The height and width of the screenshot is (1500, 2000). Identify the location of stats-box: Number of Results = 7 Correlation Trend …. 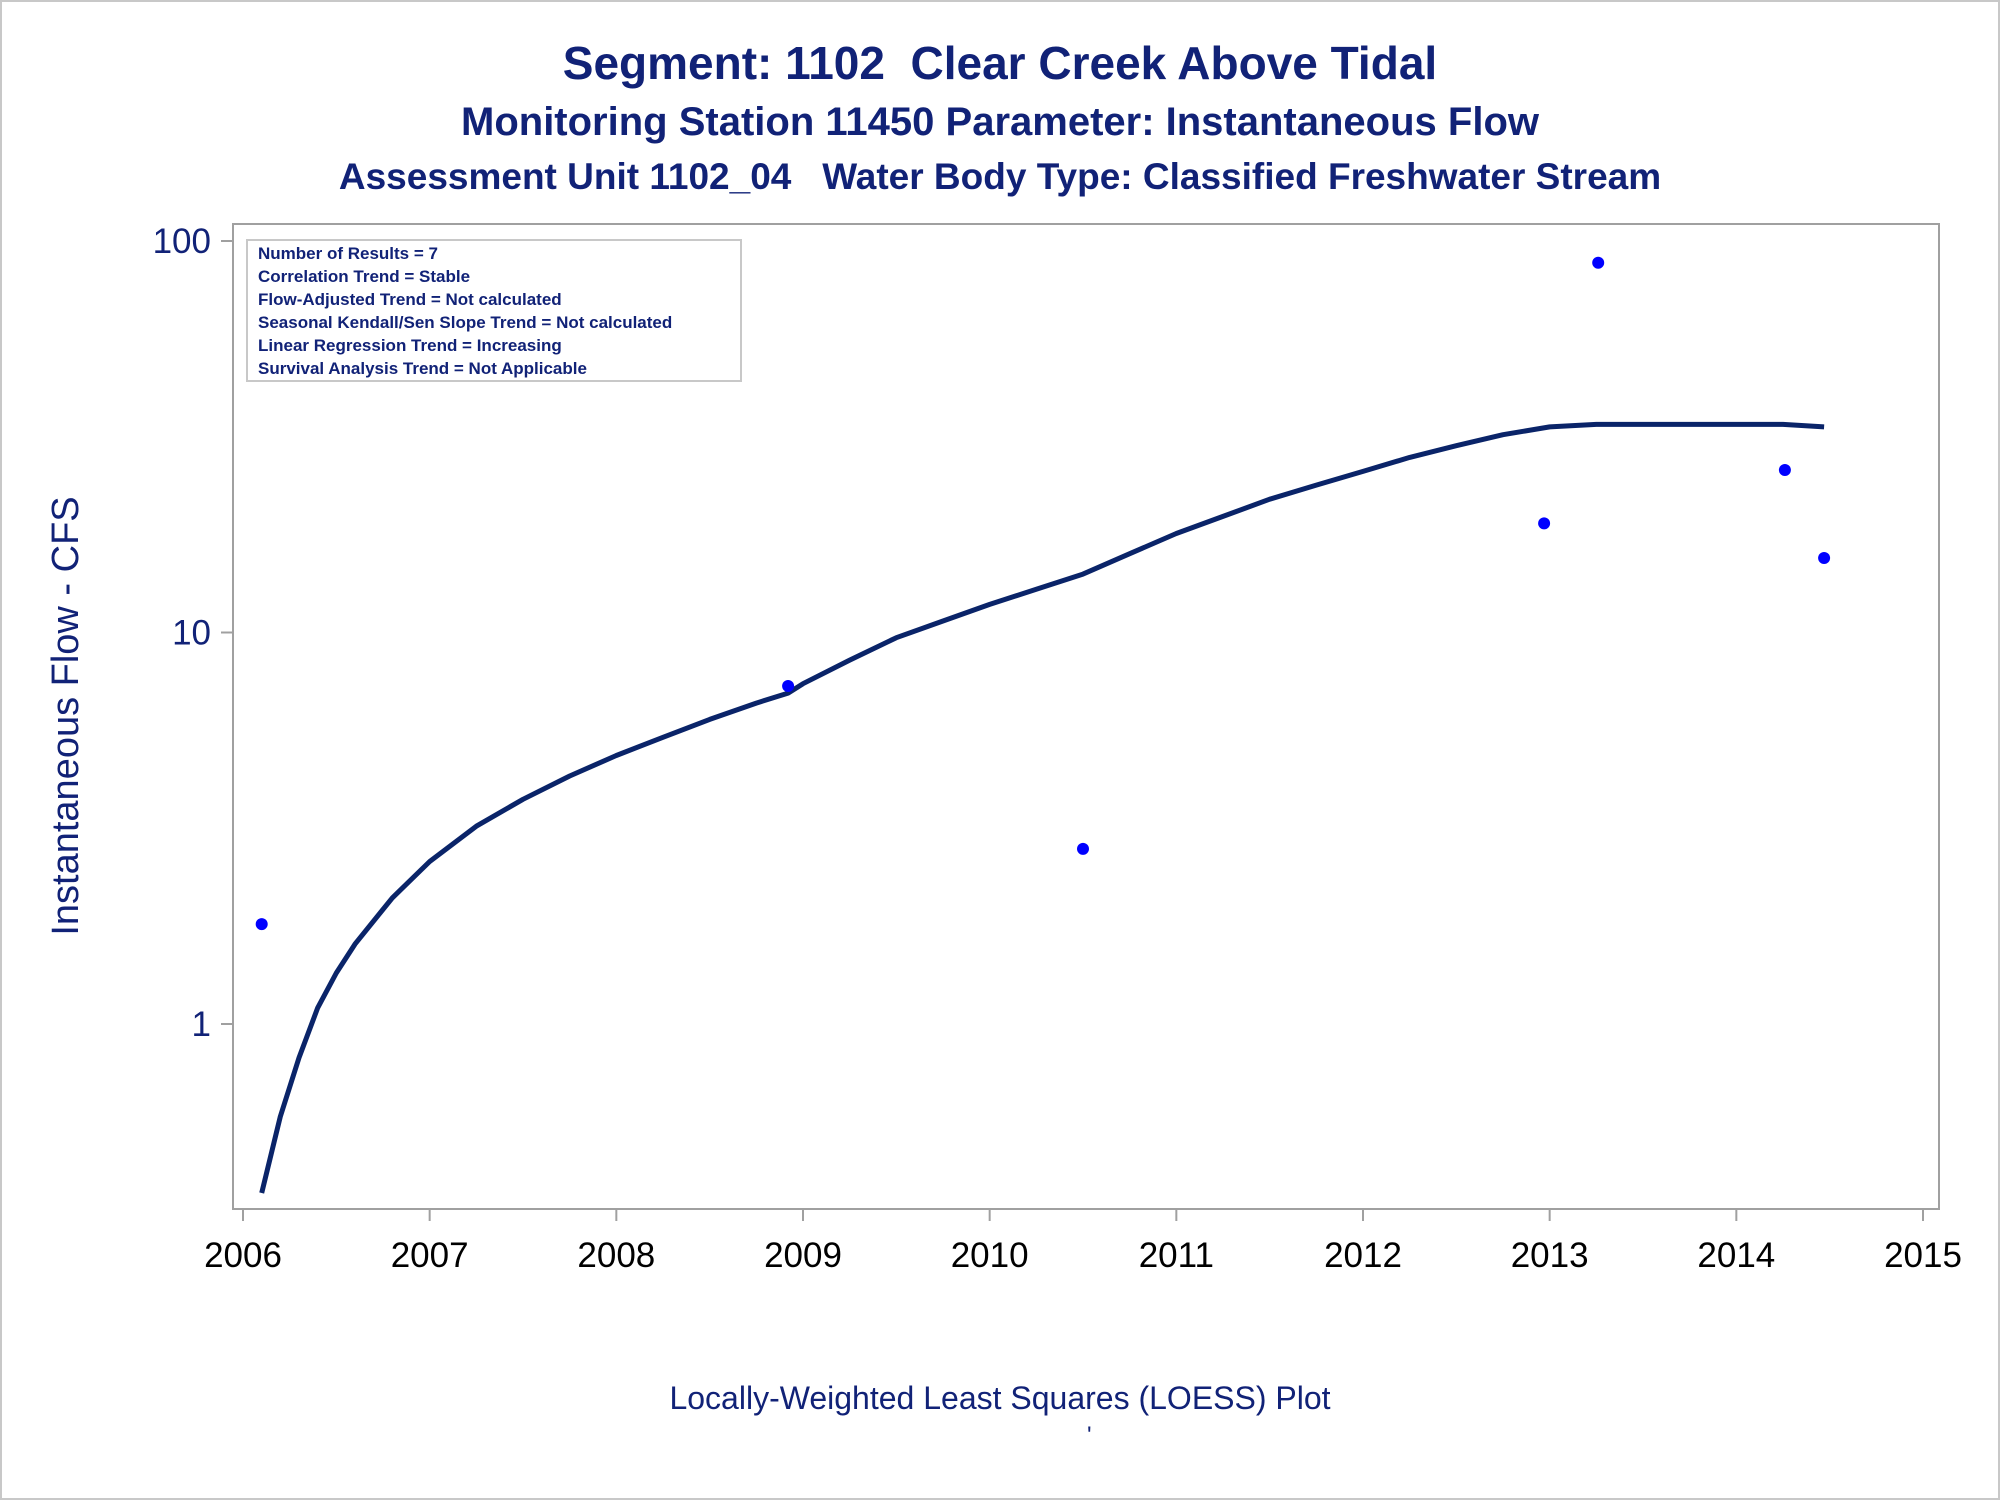
(494, 310).